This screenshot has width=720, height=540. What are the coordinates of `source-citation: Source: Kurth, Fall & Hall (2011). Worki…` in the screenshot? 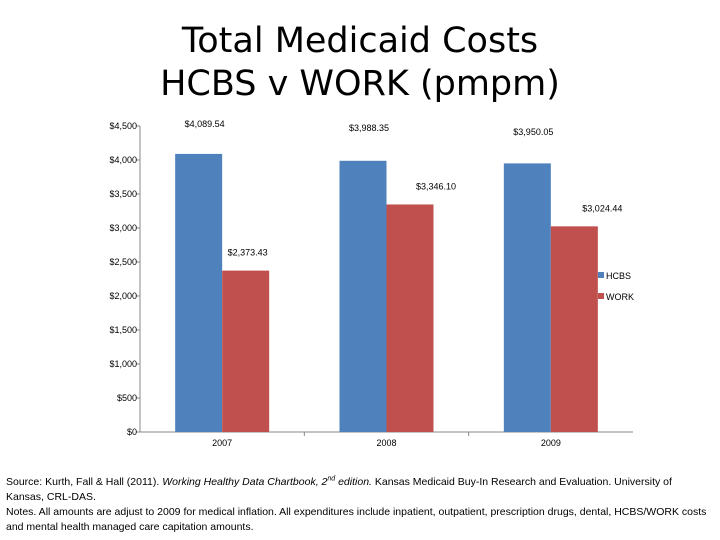 It's located at (358, 490).